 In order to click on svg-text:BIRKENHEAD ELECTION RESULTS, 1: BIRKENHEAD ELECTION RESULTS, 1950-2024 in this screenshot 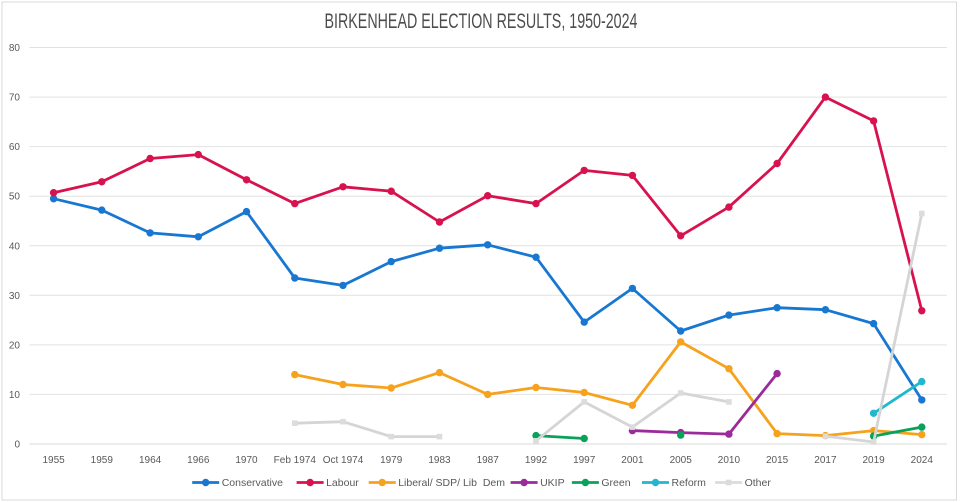, I will do `click(481, 21)`.